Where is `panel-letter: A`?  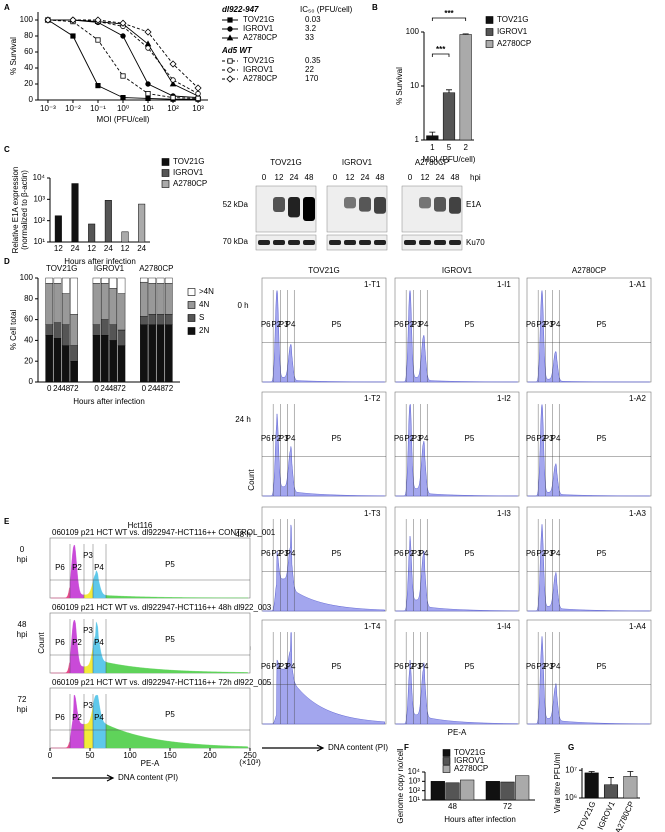 panel-letter: A is located at coordinates (7, 7).